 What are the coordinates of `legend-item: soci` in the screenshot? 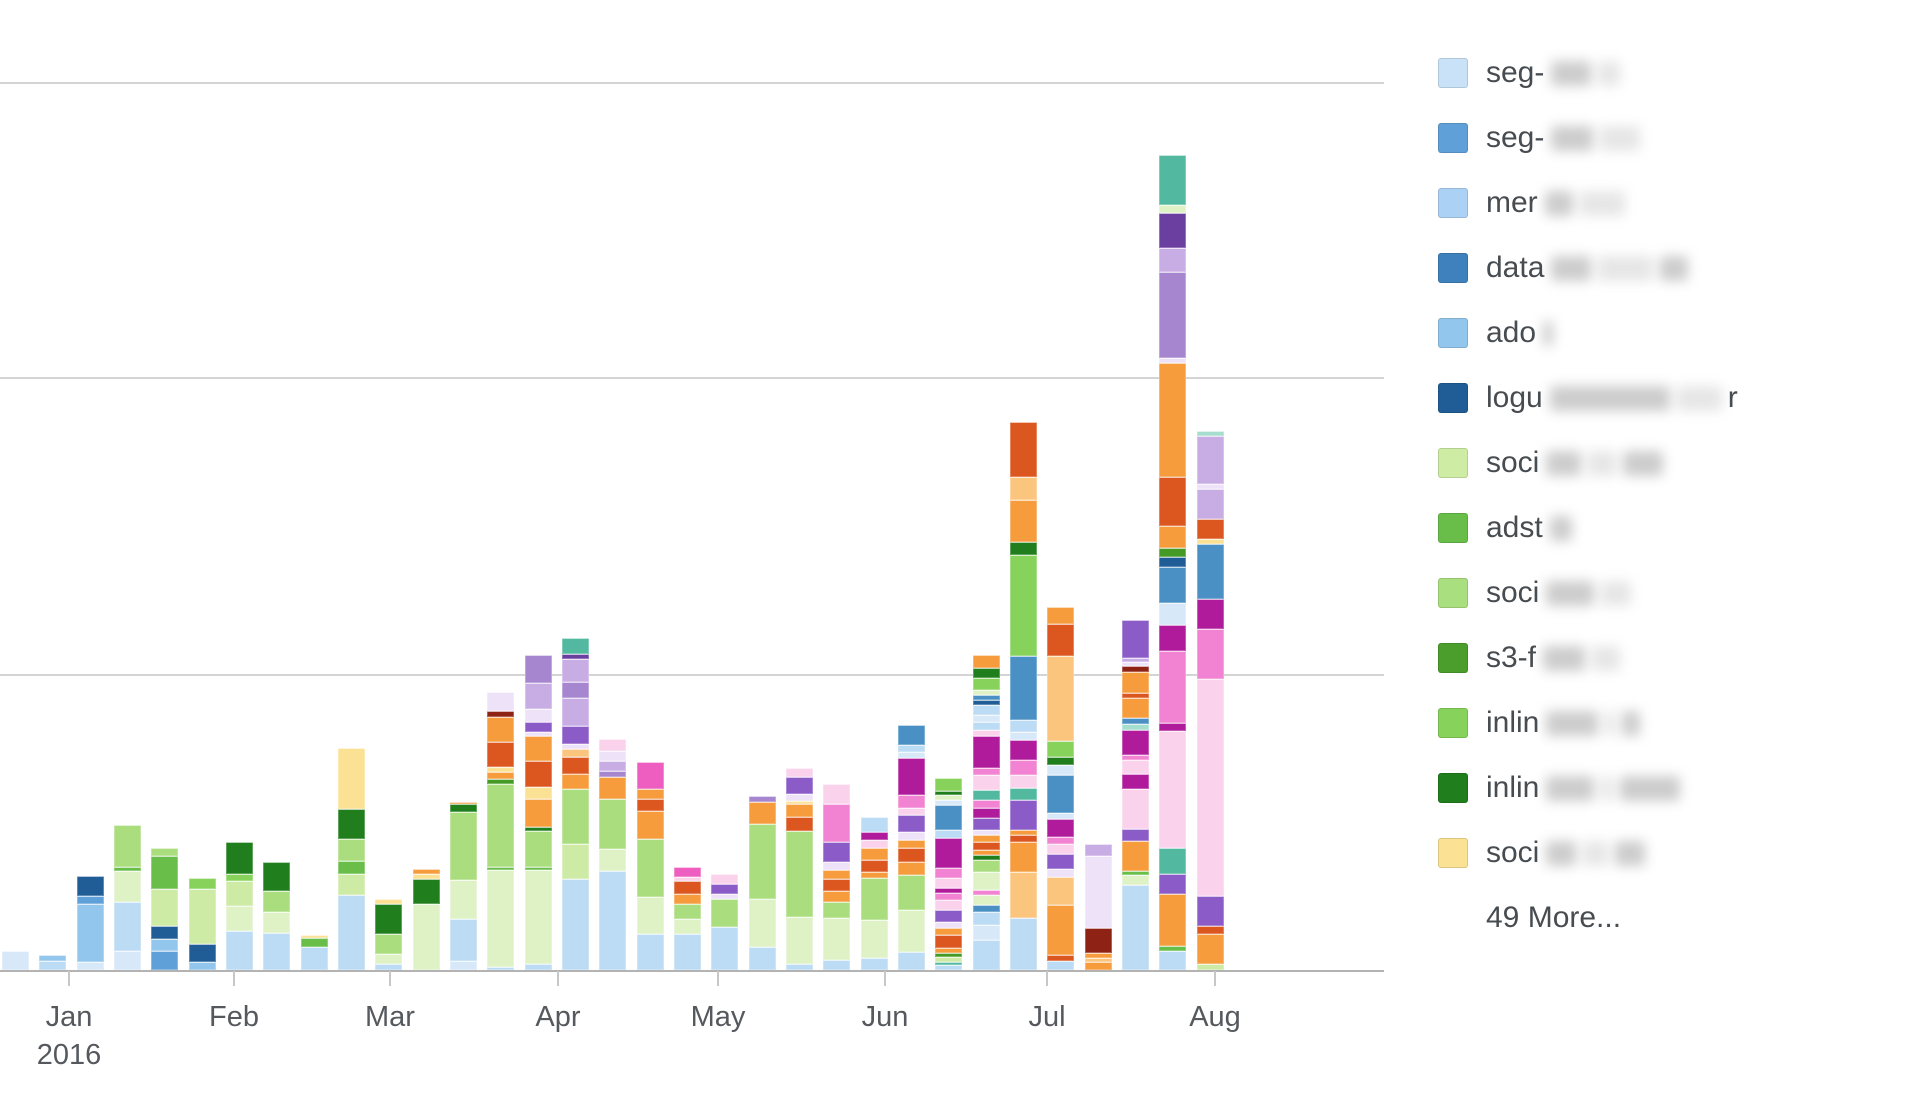 It's located at (1542, 853).